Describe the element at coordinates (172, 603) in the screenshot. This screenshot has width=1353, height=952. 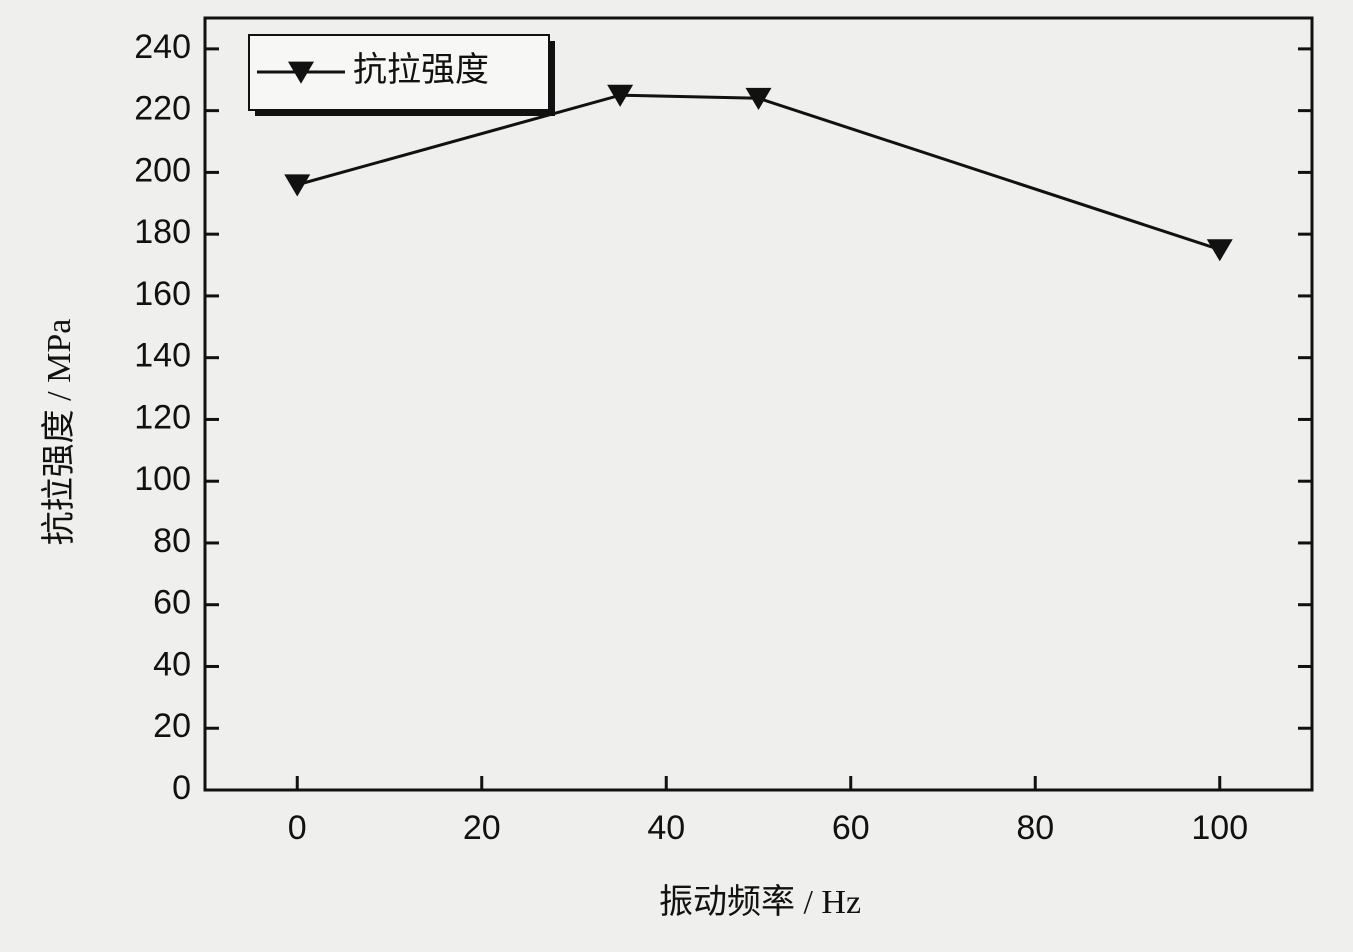
I see `y-tick-label: 60` at that location.